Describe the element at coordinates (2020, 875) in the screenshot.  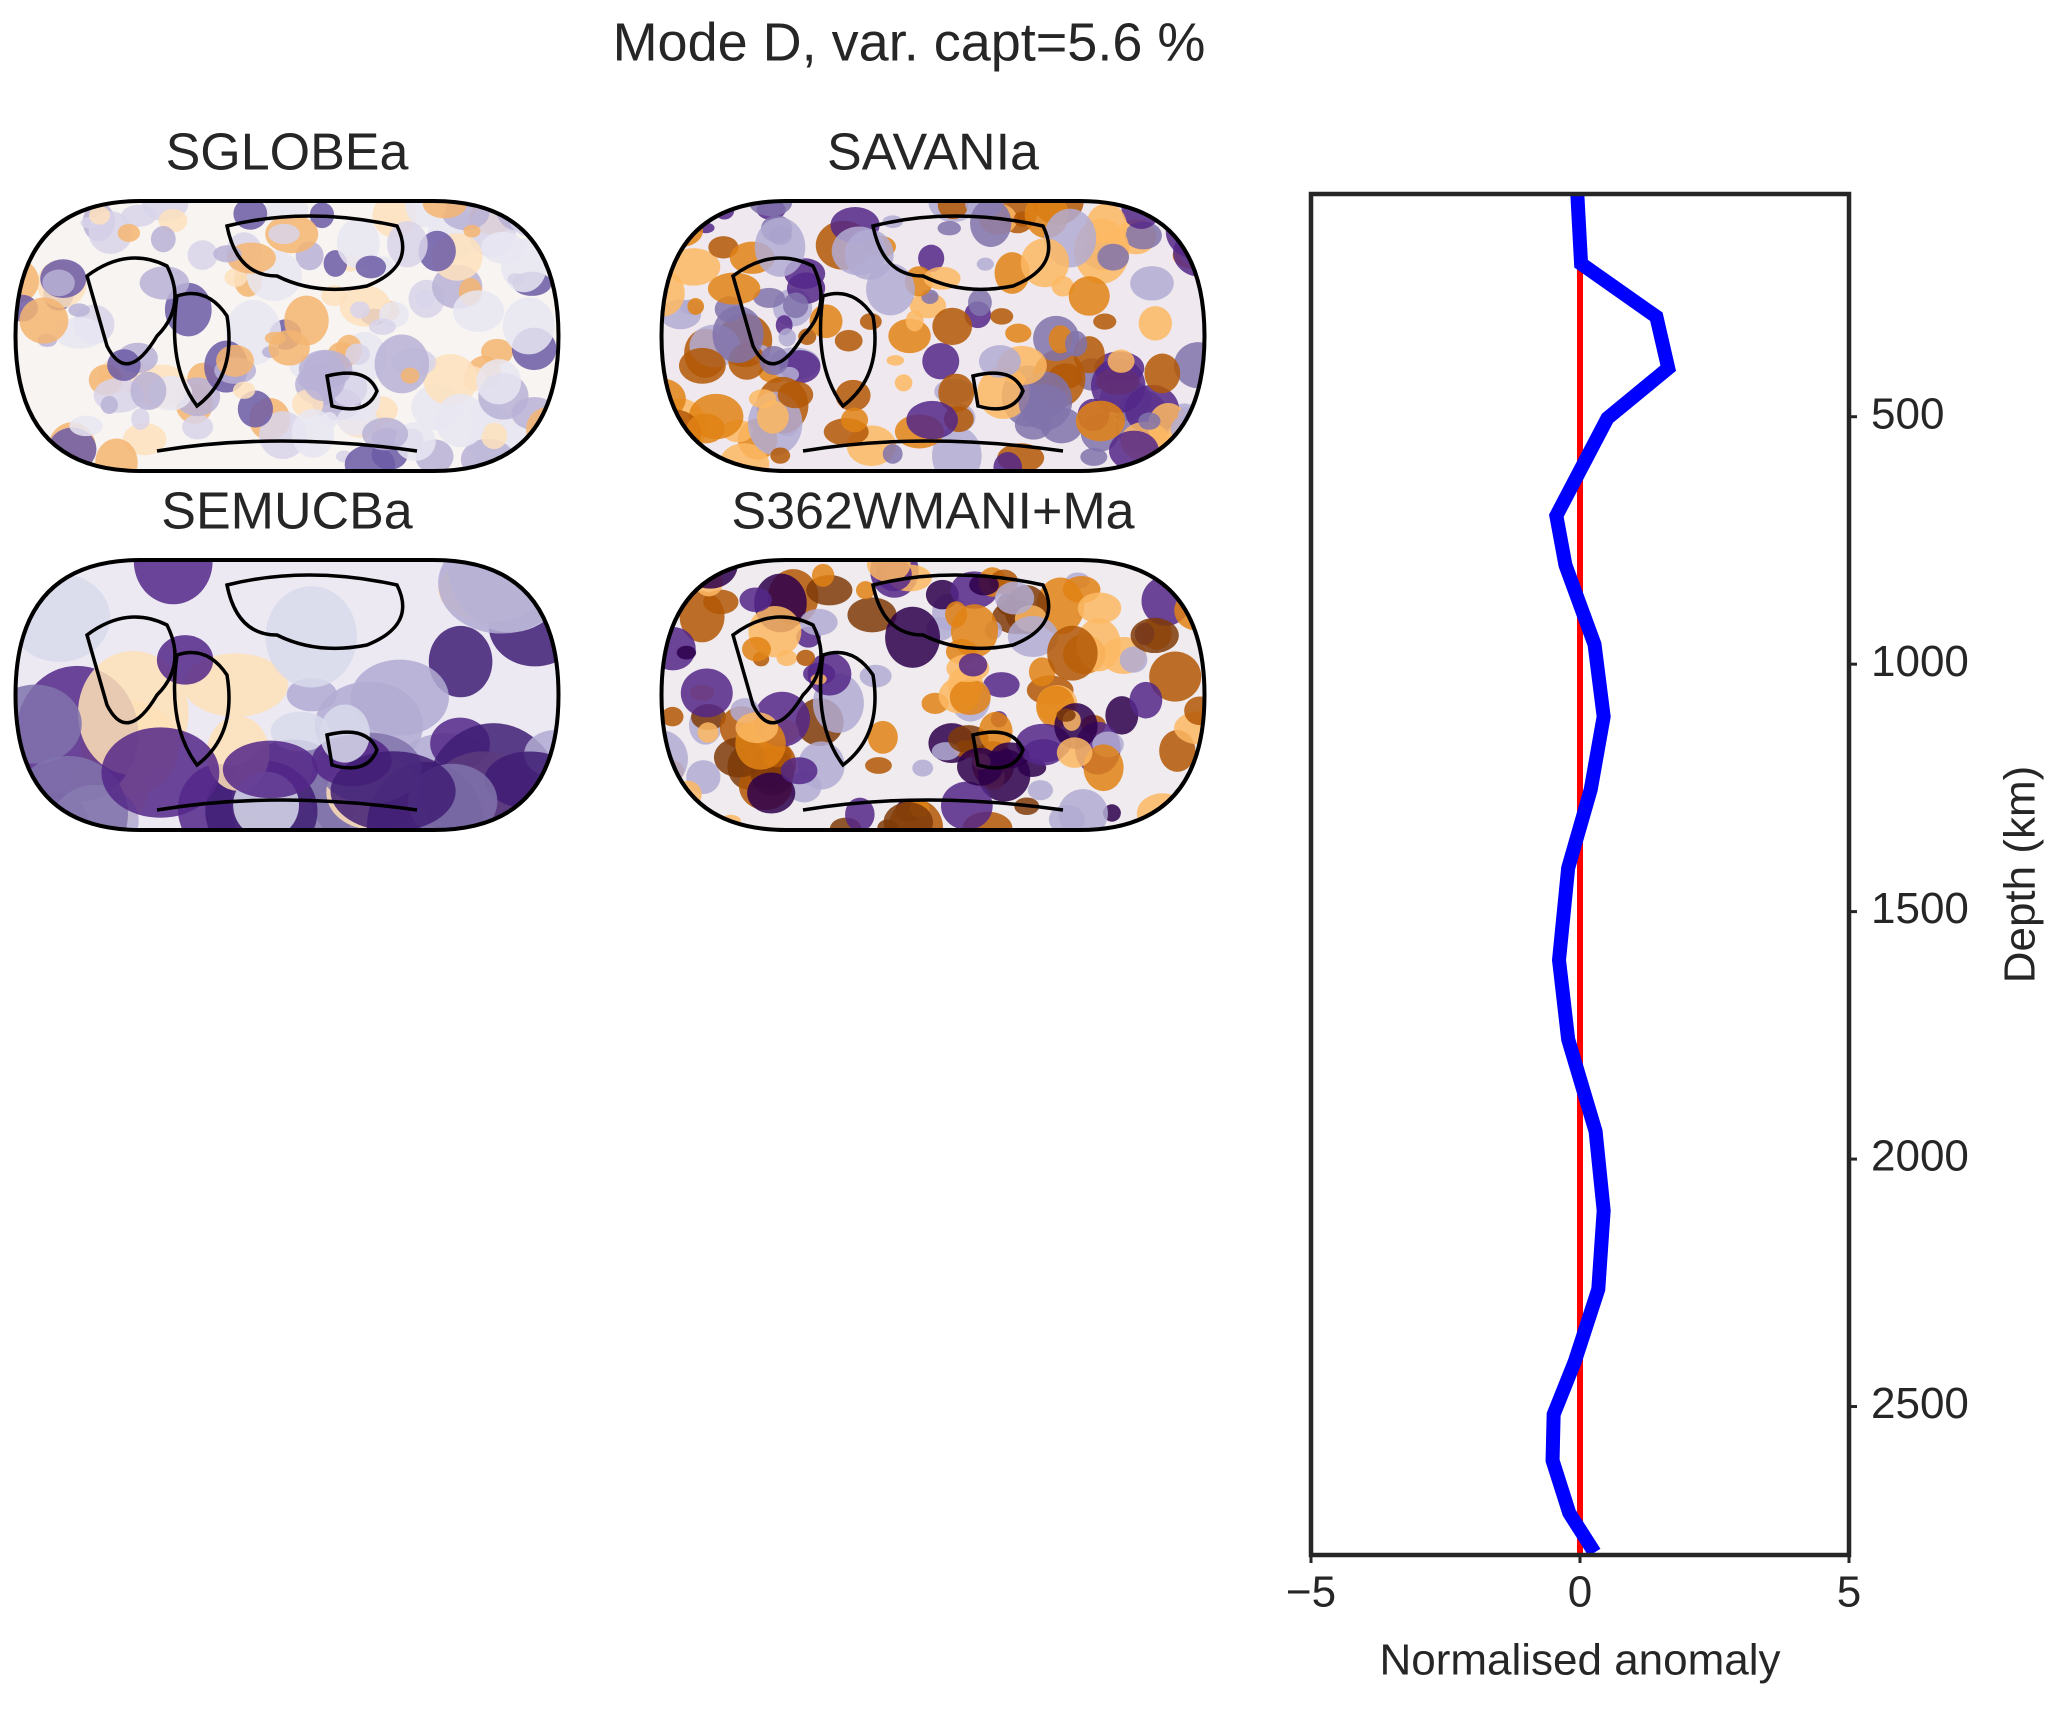
I see `y-axis-label: Depth (km)` at that location.